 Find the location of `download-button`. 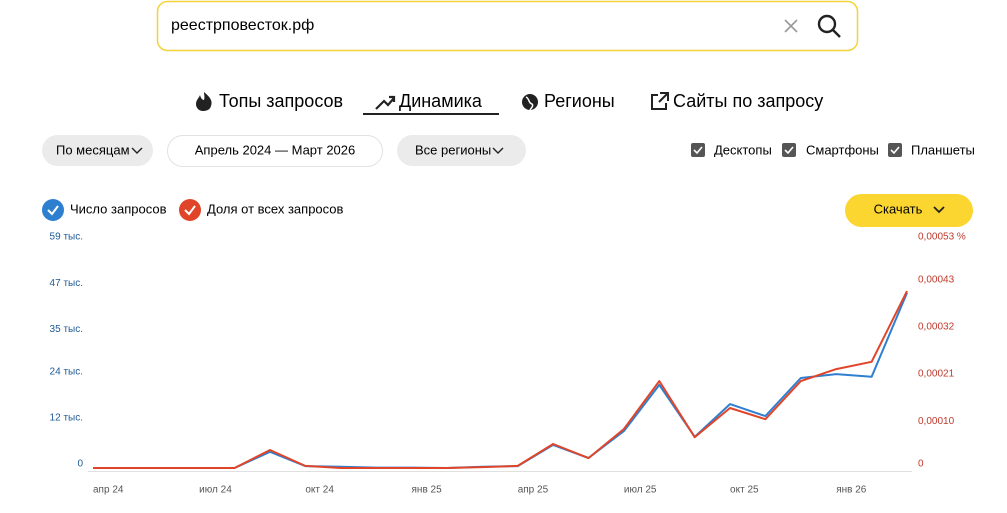

download-button is located at coordinates (909, 210).